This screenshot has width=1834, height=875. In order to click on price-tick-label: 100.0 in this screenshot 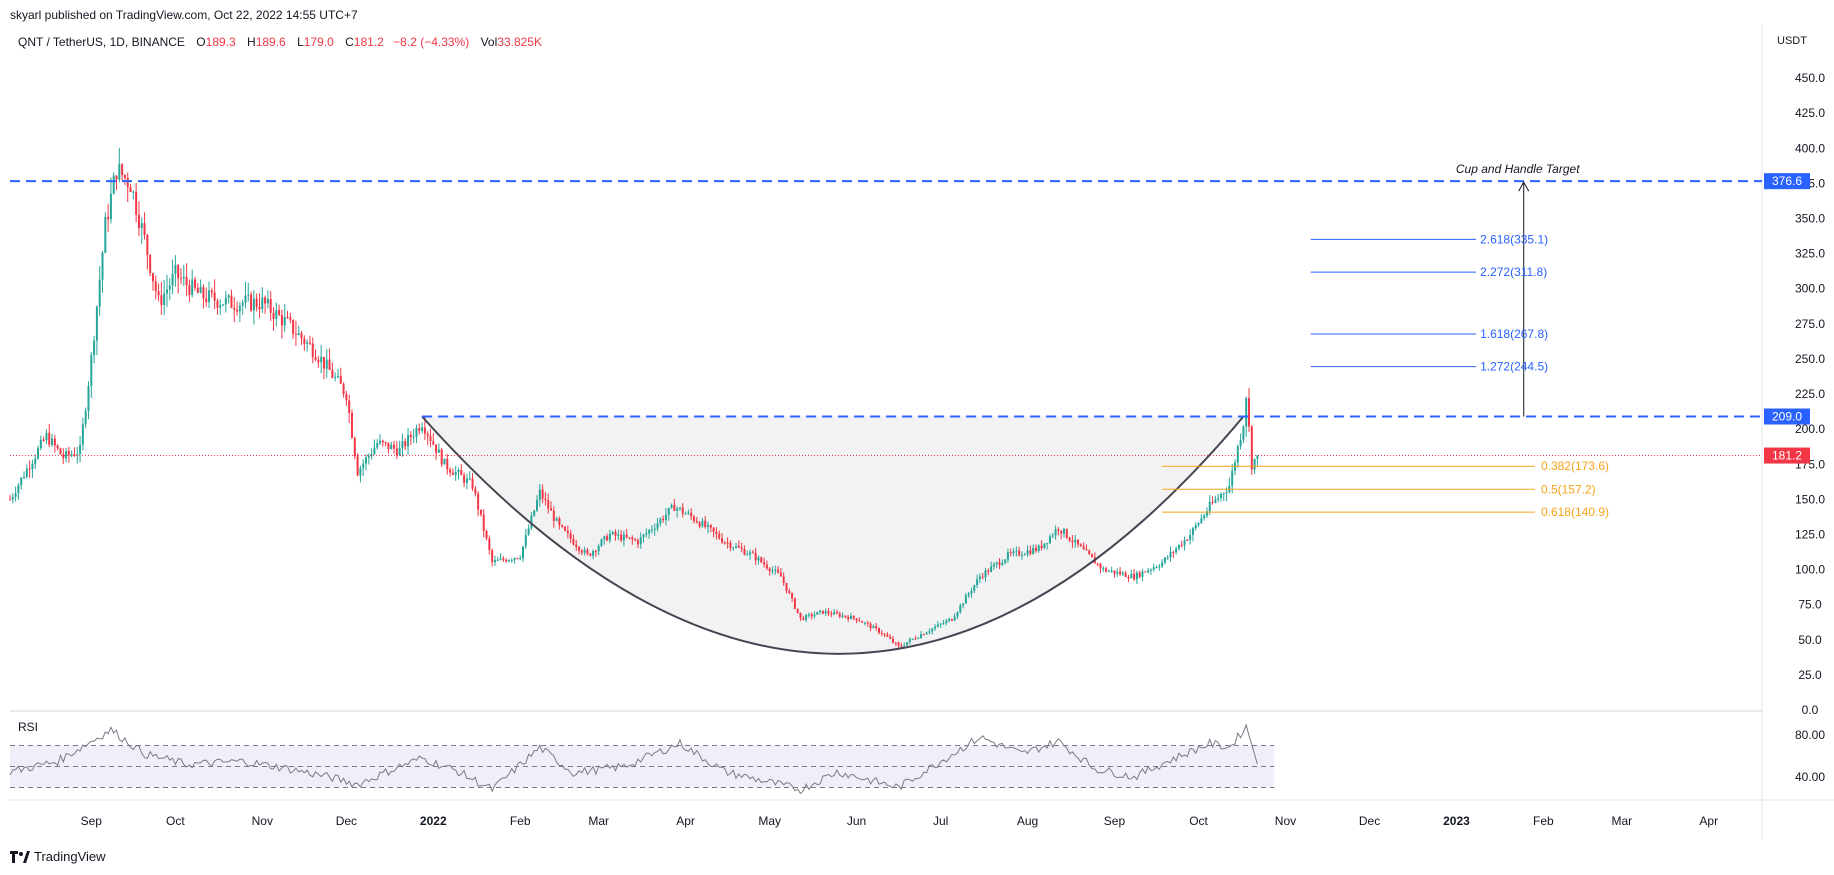, I will do `click(1810, 570)`.